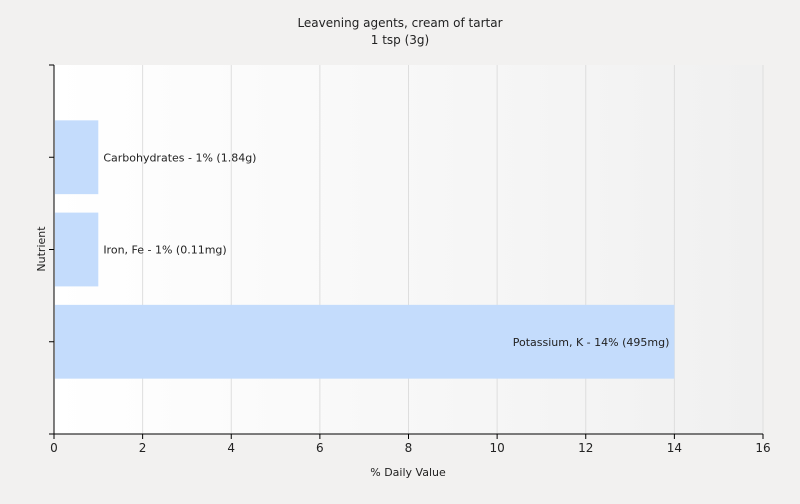 The width and height of the screenshot is (800, 504). Describe the element at coordinates (164, 250) in the screenshot. I see `bar-label: Iron, Fe - 1% (0.11mg)` at that location.